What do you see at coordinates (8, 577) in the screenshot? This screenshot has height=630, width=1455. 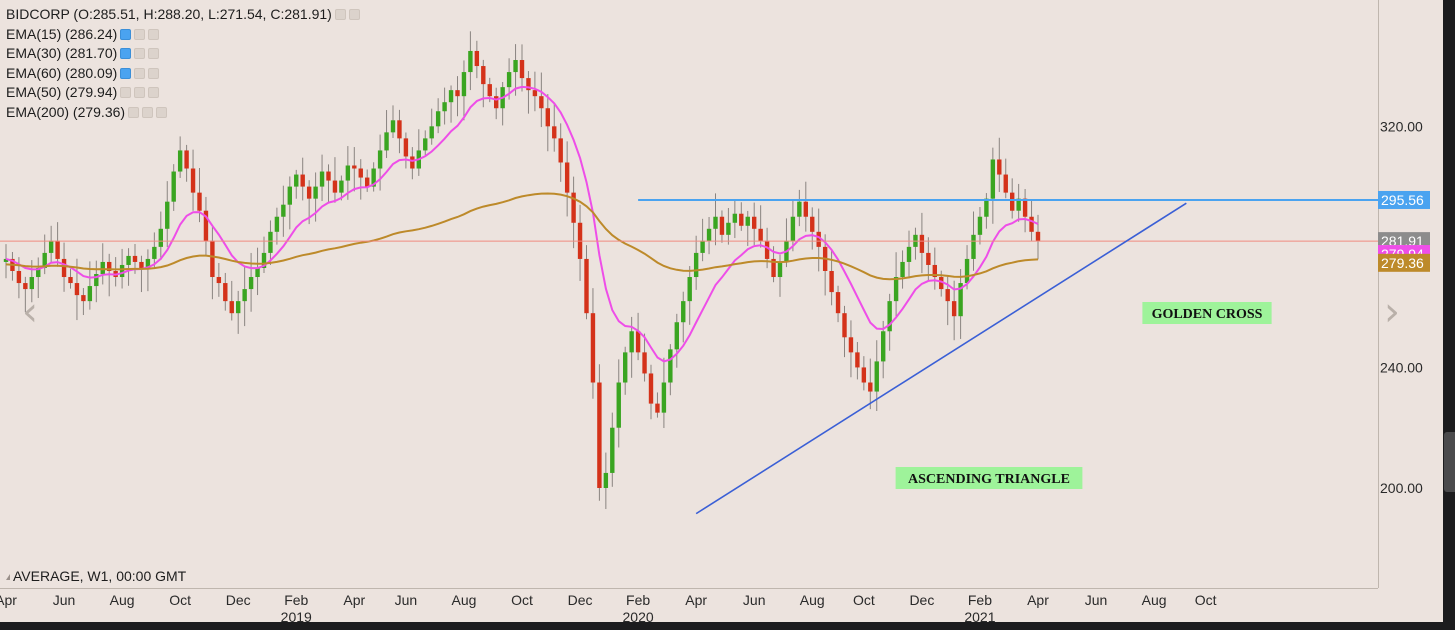 I see `collapse-triangle-icon` at bounding box center [8, 577].